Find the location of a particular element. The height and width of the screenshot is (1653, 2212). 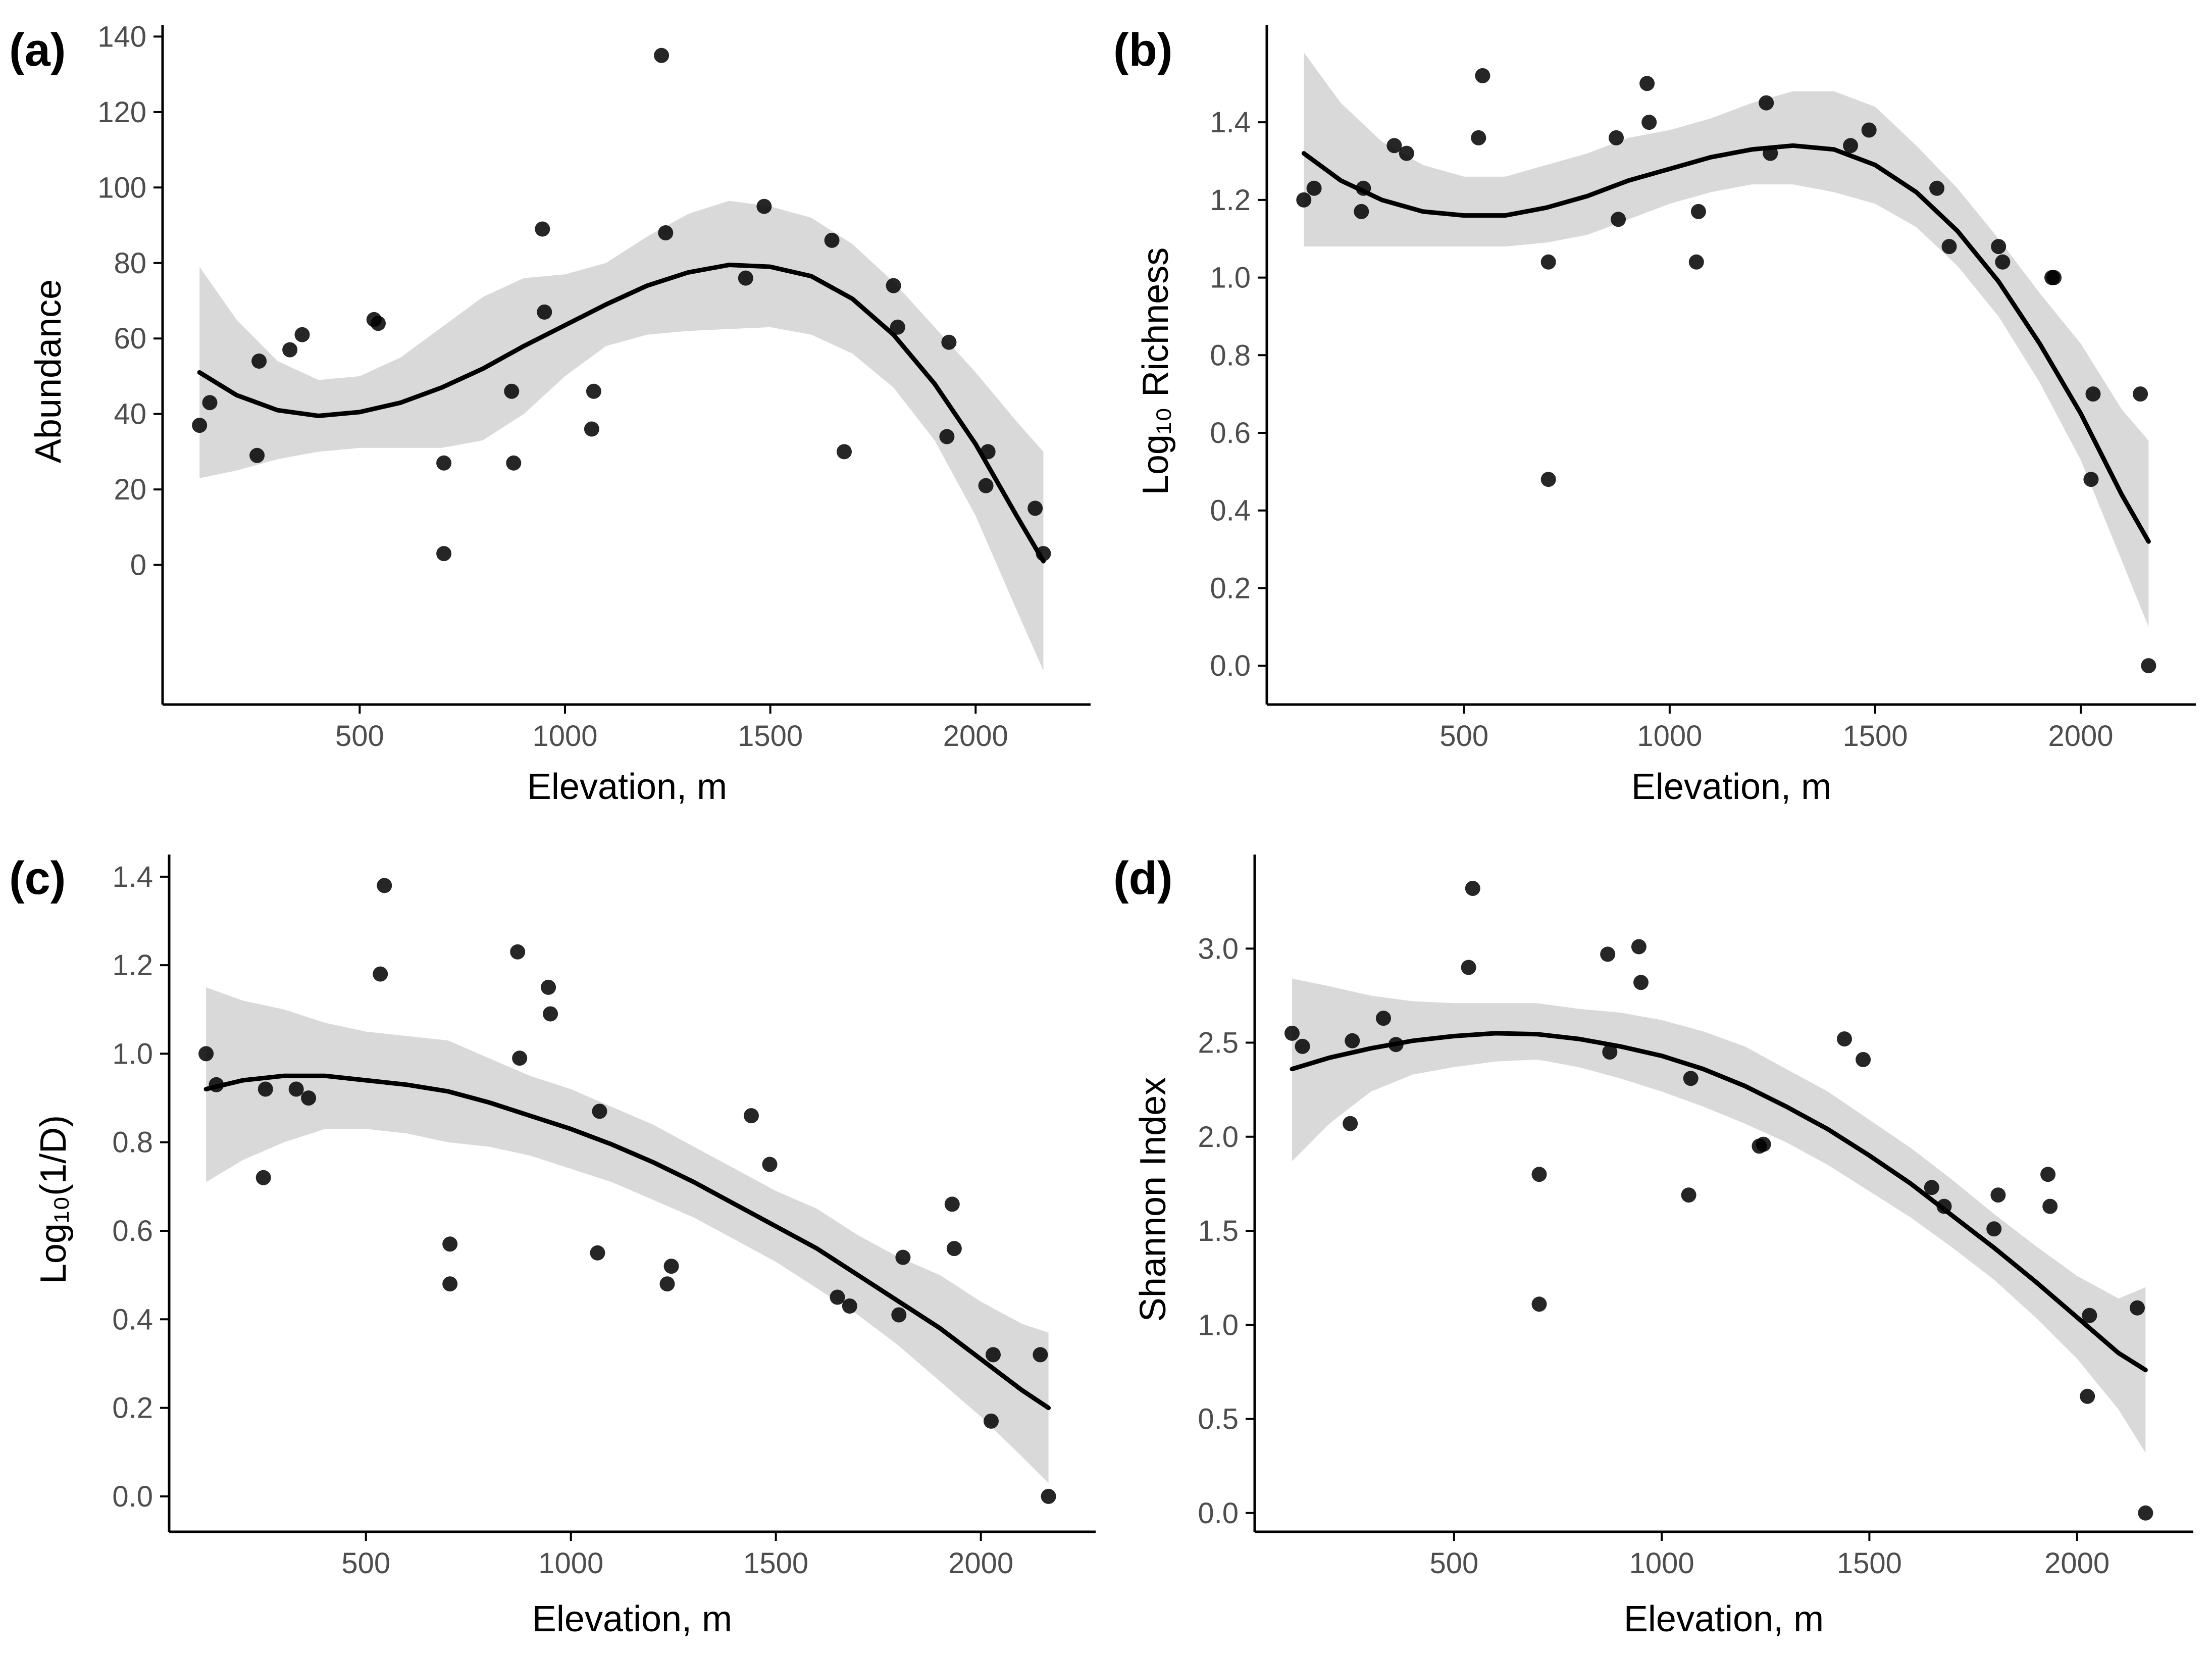

panel-c-label: (c) is located at coordinates (37, 878).